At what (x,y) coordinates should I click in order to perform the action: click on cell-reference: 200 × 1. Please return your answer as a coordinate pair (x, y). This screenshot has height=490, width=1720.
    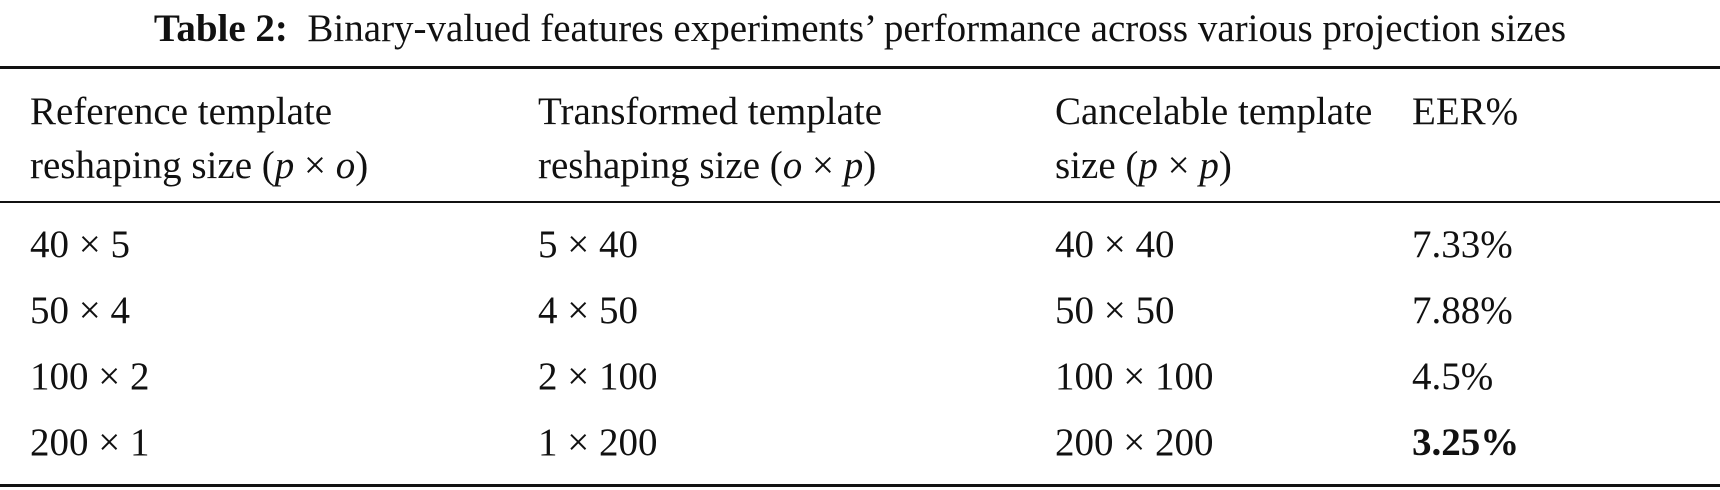
    Looking at the image, I should click on (90, 442).